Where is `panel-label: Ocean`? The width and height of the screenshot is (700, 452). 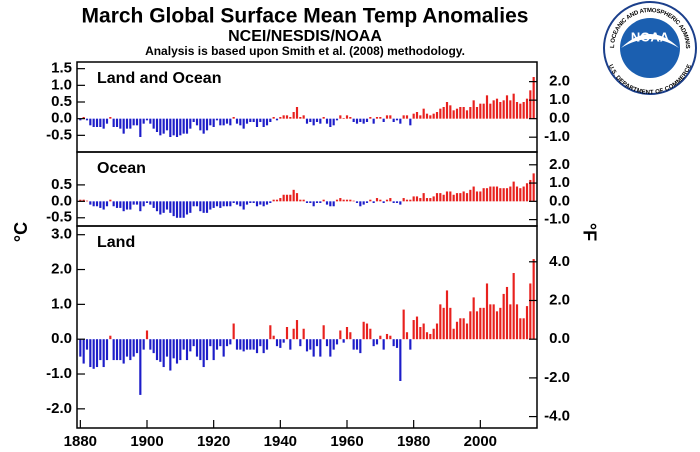
panel-label: Ocean is located at coordinates (121, 168).